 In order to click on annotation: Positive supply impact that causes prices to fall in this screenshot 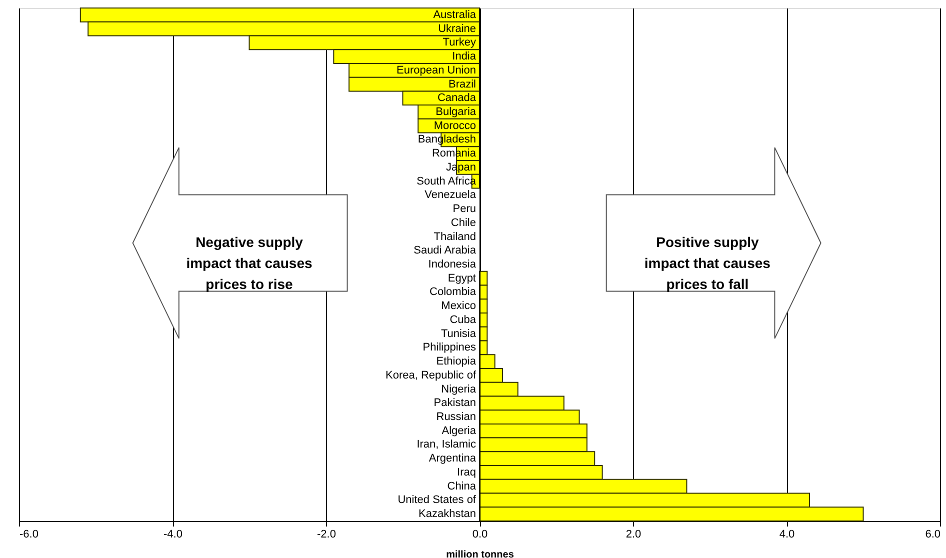, I will do `click(707, 263)`.